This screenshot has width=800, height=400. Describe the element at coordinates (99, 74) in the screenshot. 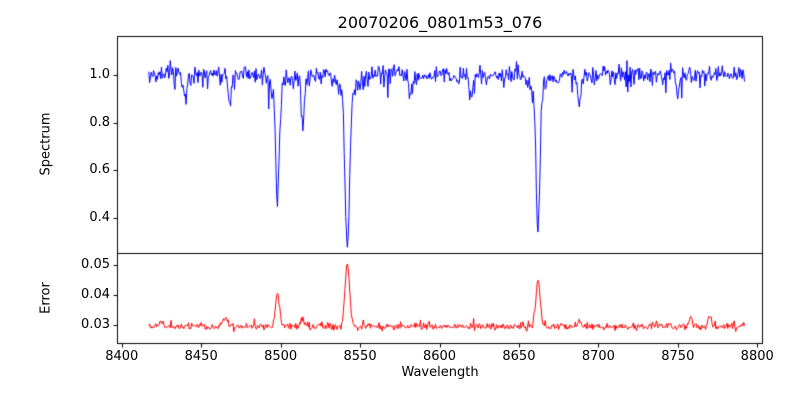

I see `spectrum-y-tick-label: 1.0` at that location.